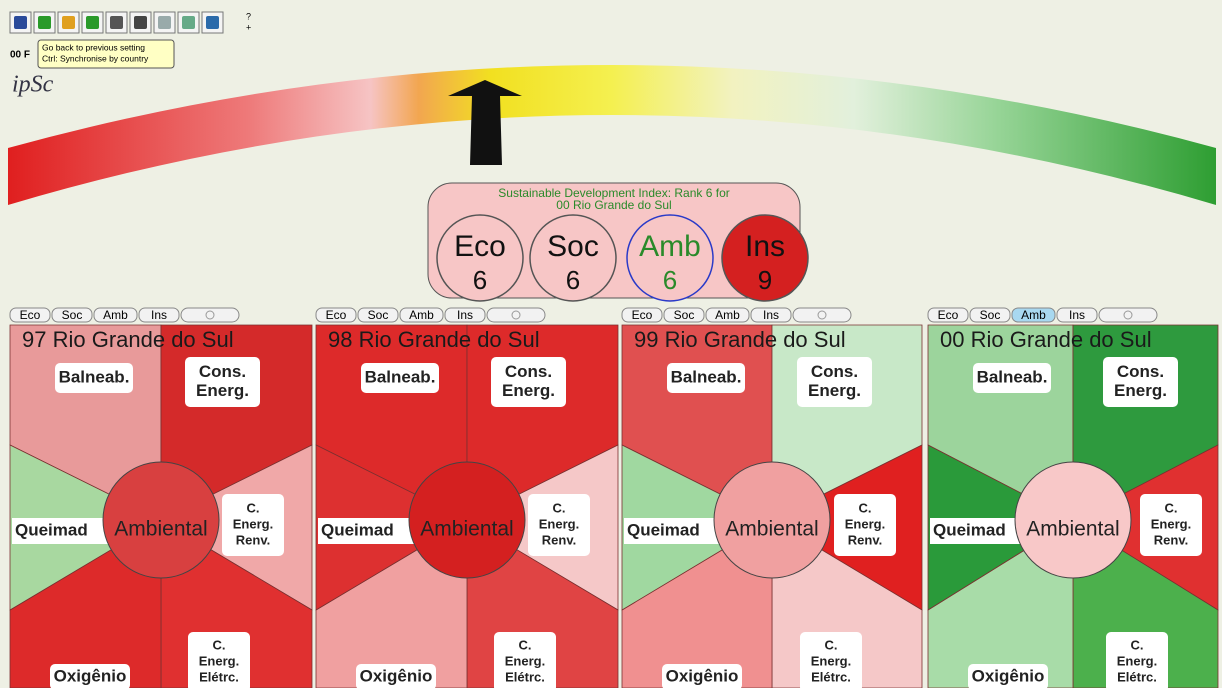  I want to click on panel-title: 97 Rio Grande do Sul, so click(128, 339).